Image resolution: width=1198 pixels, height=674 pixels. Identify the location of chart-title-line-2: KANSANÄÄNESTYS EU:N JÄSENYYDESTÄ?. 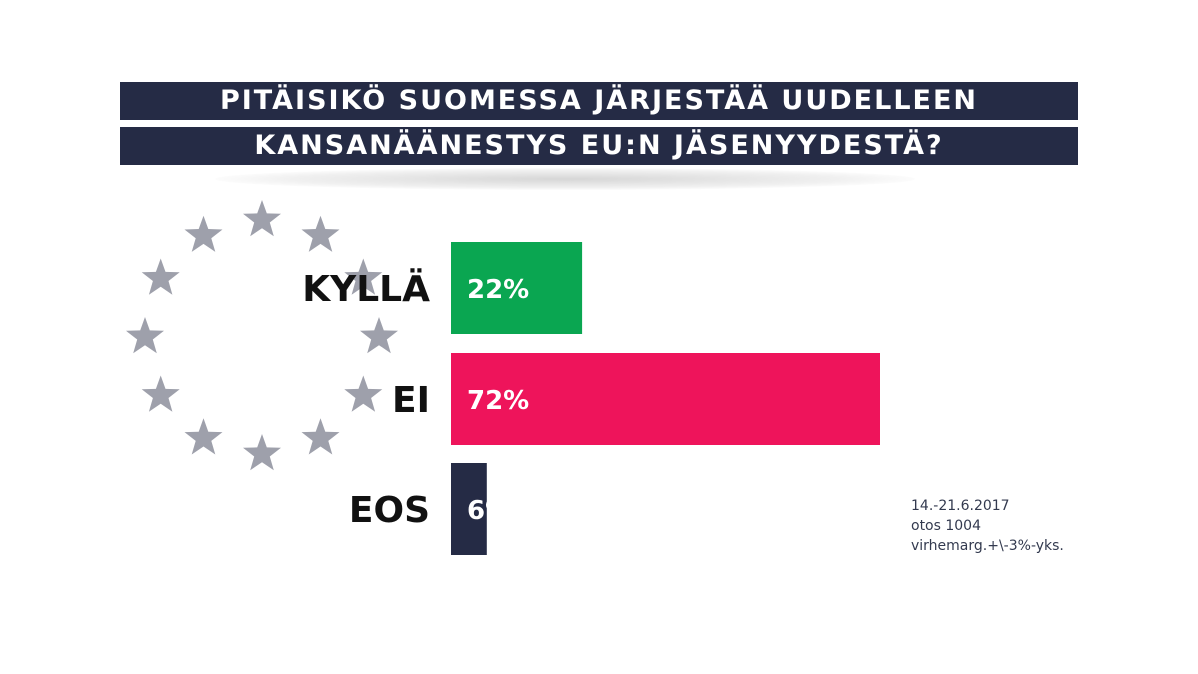
(599, 146).